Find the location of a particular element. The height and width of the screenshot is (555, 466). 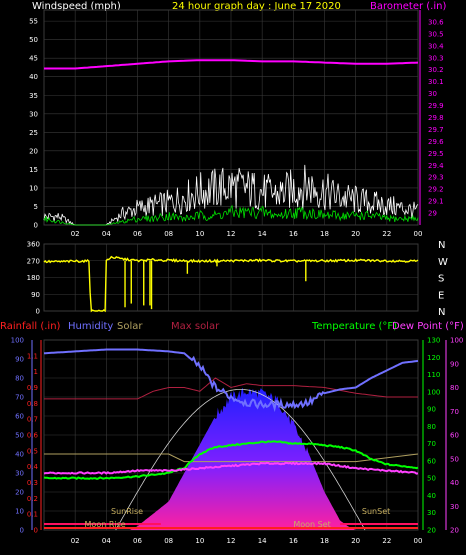

humidity-tick-label: 90 is located at coordinates (19, 360).